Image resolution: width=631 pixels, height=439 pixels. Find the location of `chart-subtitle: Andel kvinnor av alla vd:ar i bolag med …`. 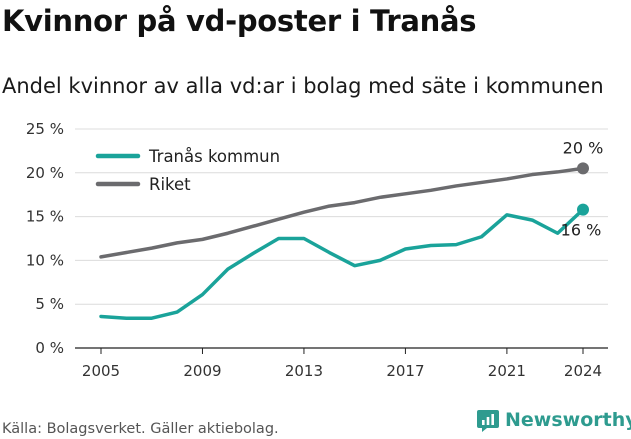

chart-subtitle: Andel kvinnor av alla vd:ar i bolag med … is located at coordinates (303, 86).